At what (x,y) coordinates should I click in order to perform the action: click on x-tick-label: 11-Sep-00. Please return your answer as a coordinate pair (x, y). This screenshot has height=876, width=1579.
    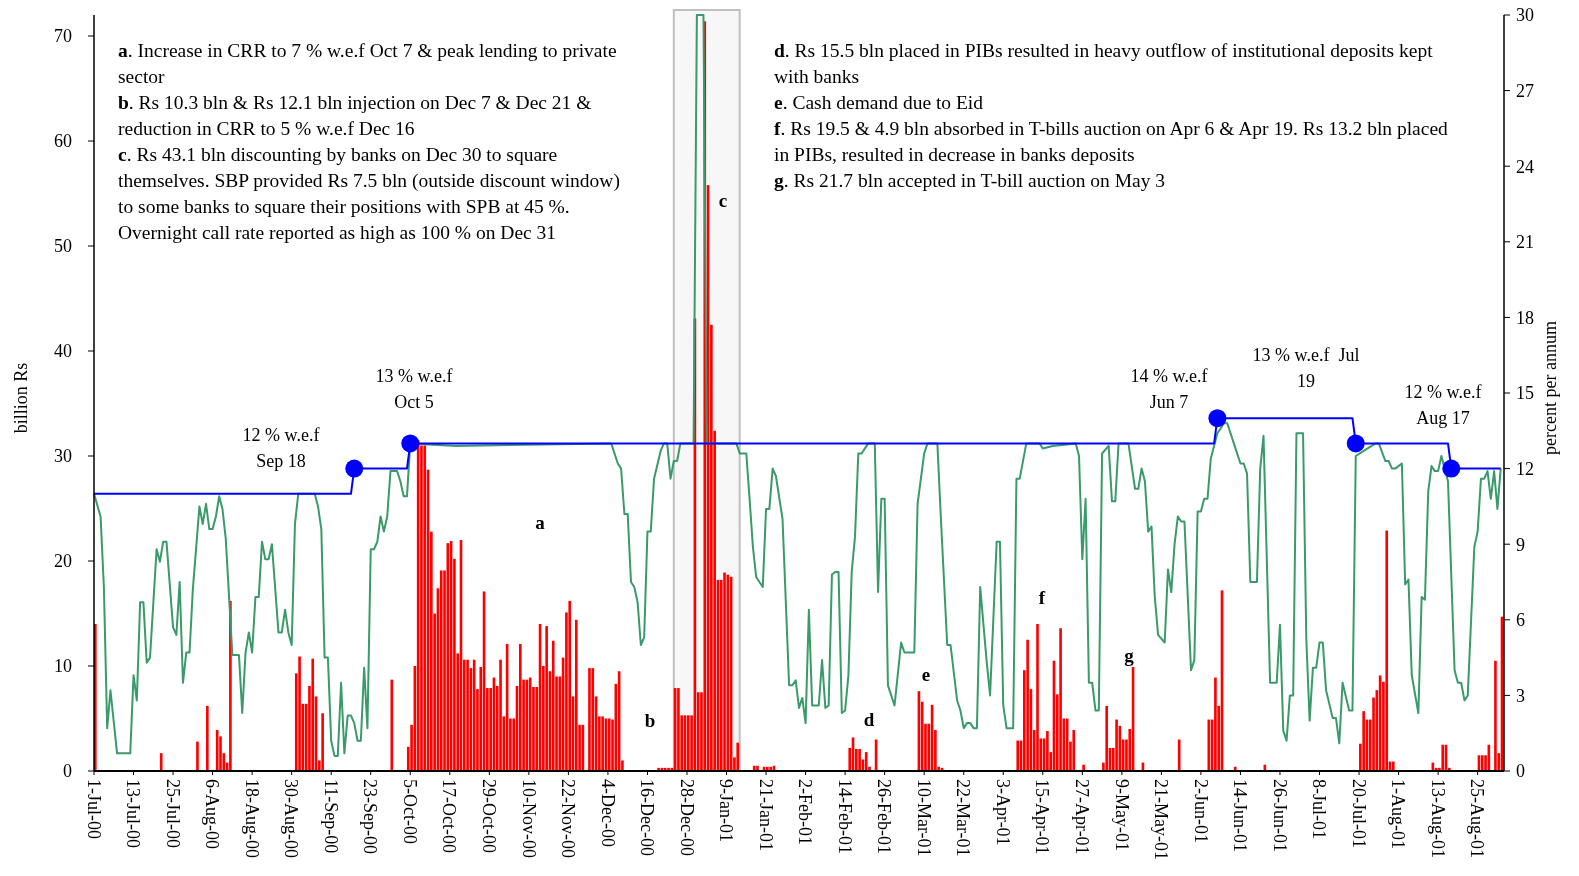
    Looking at the image, I should click on (330, 816).